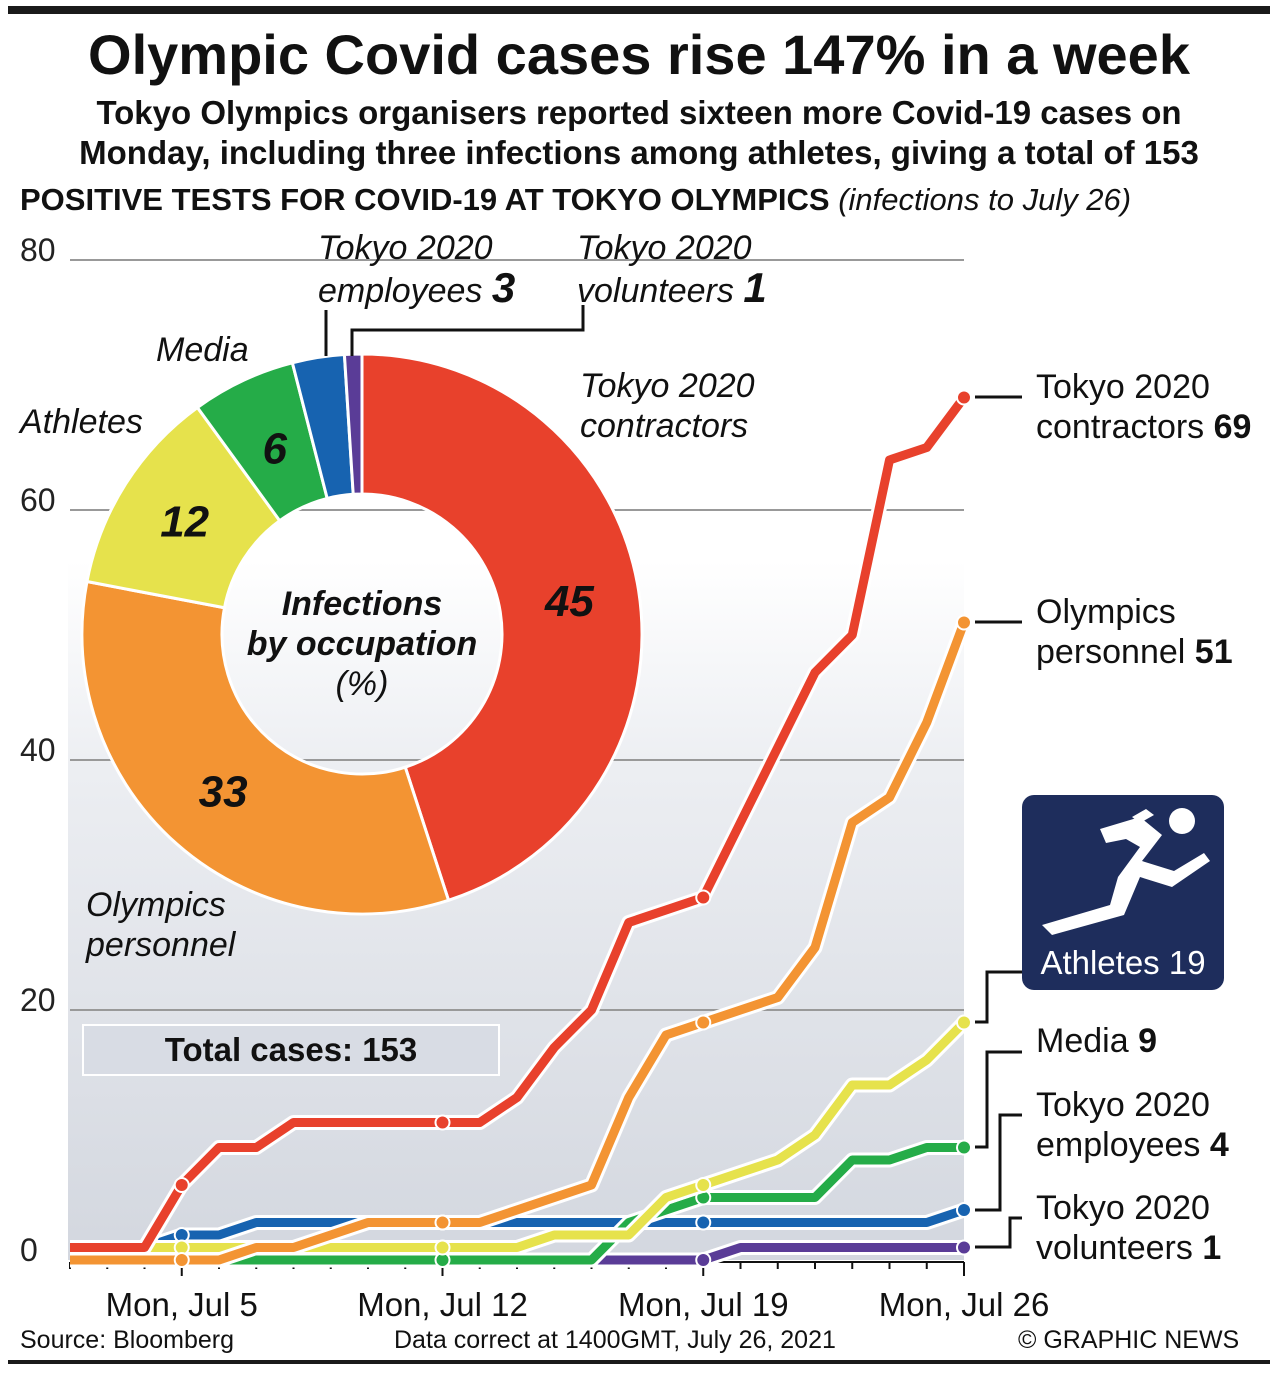  What do you see at coordinates (1134, 632) in the screenshot?
I see `end-label-personnel: Olympics personnel 51` at bounding box center [1134, 632].